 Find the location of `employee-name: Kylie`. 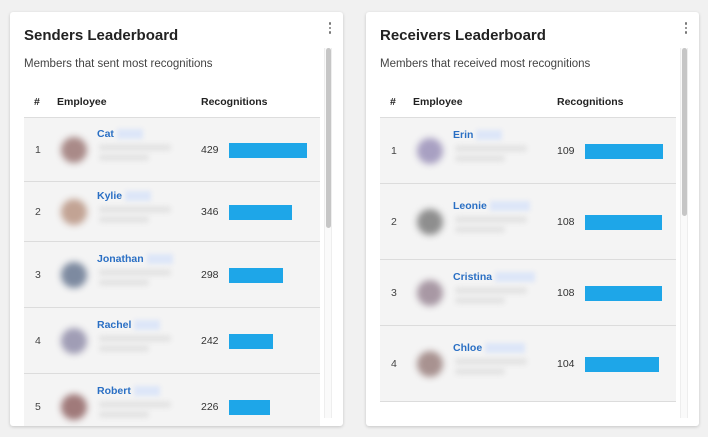

employee-name: Kylie is located at coordinates (110, 196).